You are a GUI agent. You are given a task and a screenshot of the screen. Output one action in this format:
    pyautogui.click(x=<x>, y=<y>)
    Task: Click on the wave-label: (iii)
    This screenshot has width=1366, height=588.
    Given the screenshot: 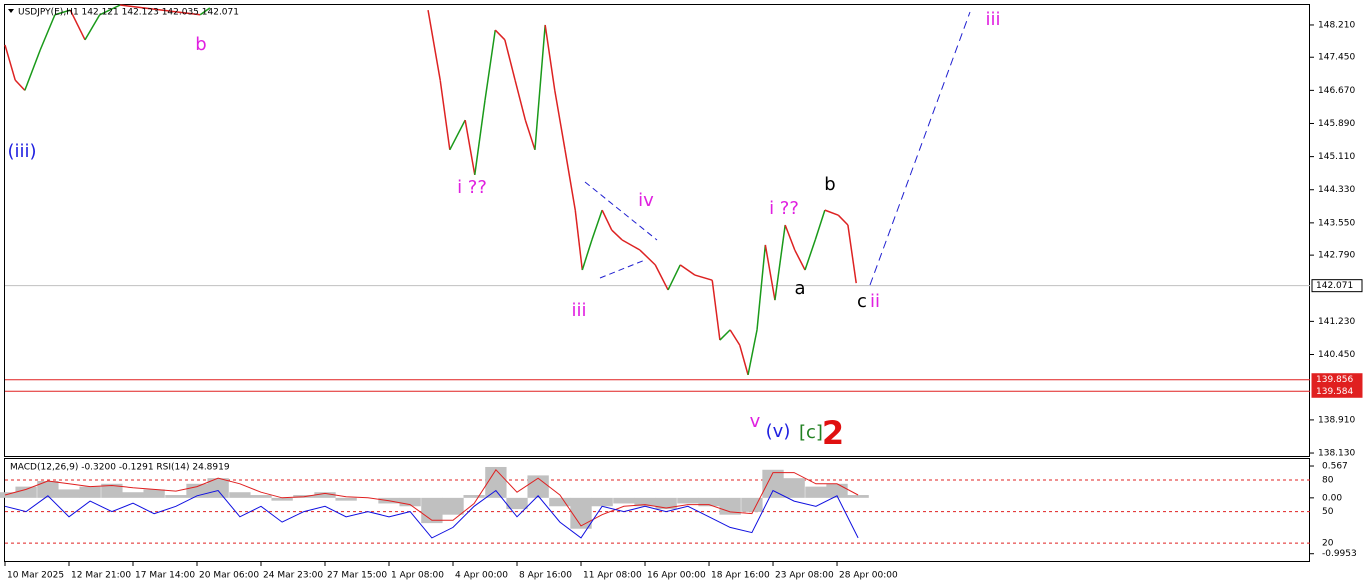 What is the action you would take?
    pyautogui.click(x=21, y=151)
    